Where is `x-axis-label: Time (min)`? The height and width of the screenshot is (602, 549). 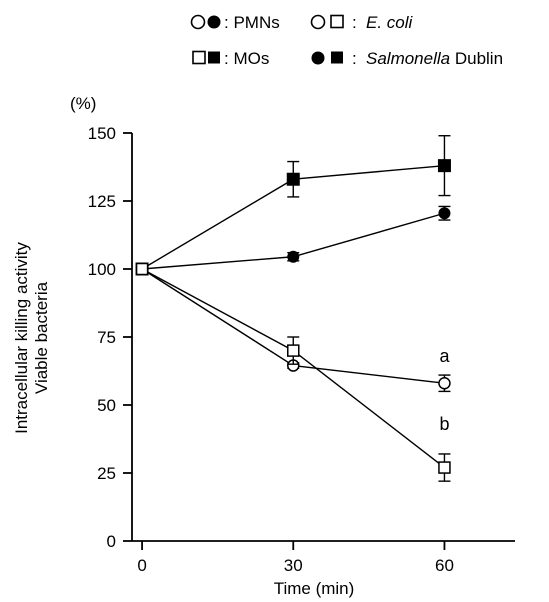 x-axis-label: Time (min) is located at coordinates (314, 588).